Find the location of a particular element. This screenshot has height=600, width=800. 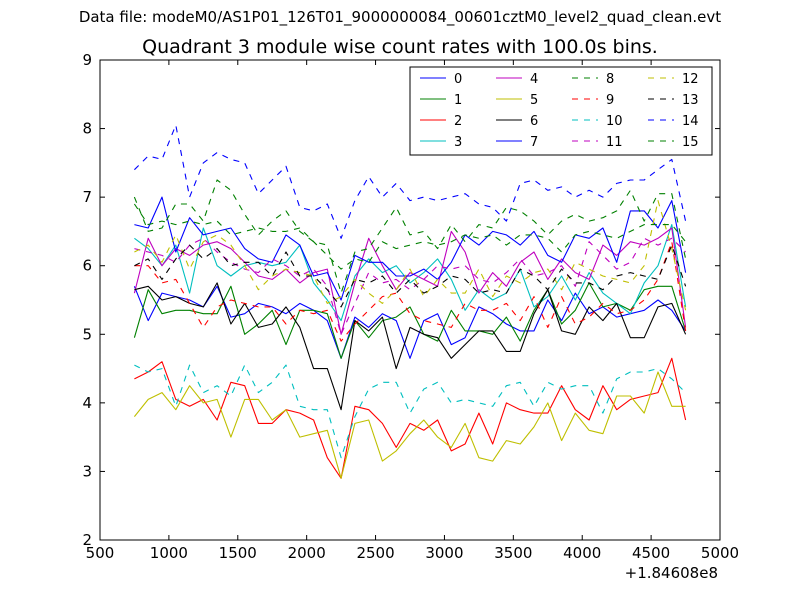

y-tick-label: 8 is located at coordinates (87, 129).